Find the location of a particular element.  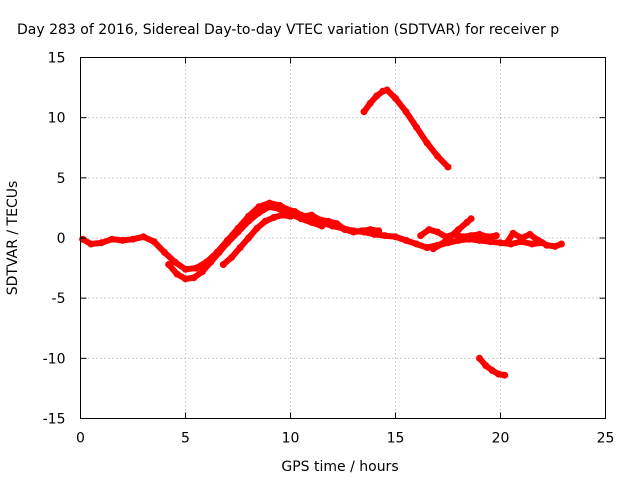

x-tick-label: 0 is located at coordinates (80, 439).